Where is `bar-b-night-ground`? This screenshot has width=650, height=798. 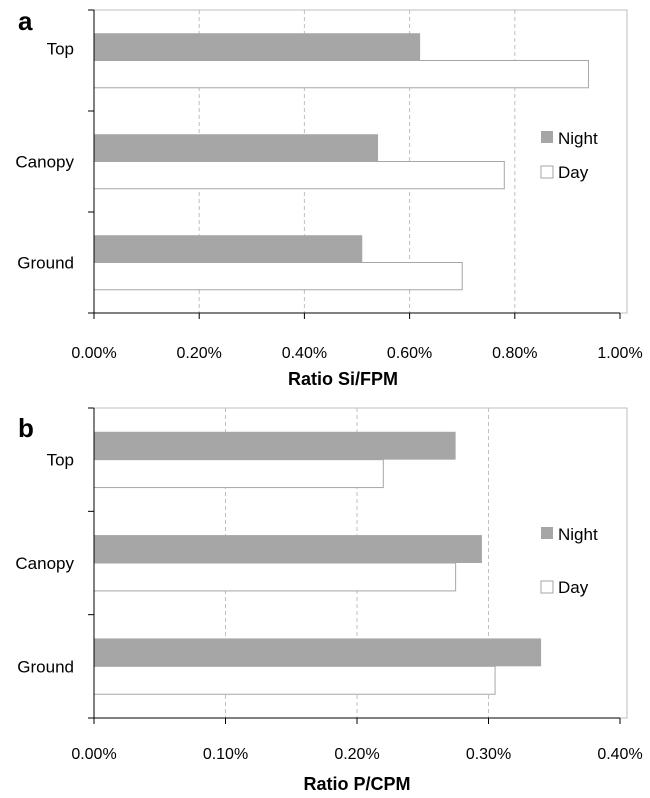 bar-b-night-ground is located at coordinates (318, 652).